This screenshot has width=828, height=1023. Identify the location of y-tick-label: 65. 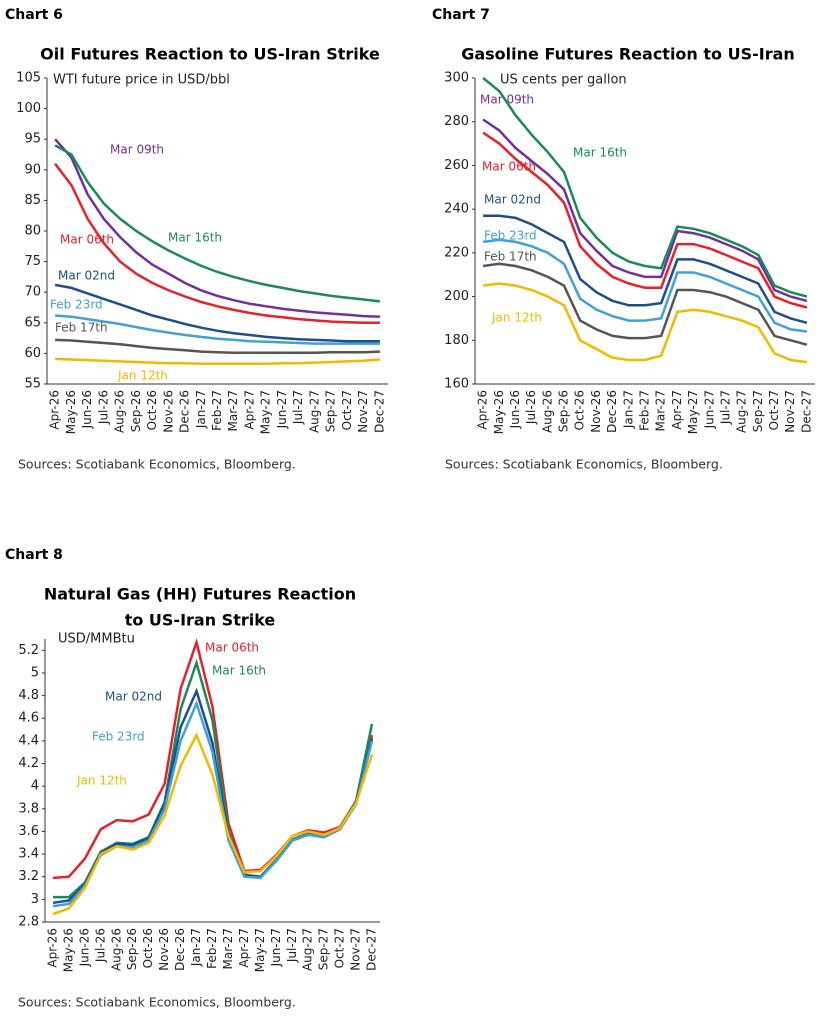
(32, 322).